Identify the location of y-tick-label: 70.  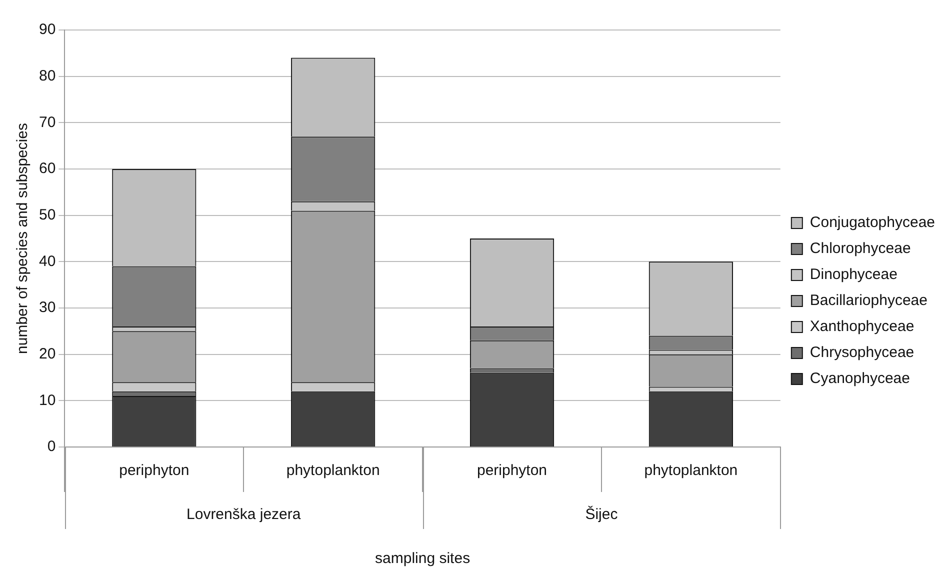
(47, 122).